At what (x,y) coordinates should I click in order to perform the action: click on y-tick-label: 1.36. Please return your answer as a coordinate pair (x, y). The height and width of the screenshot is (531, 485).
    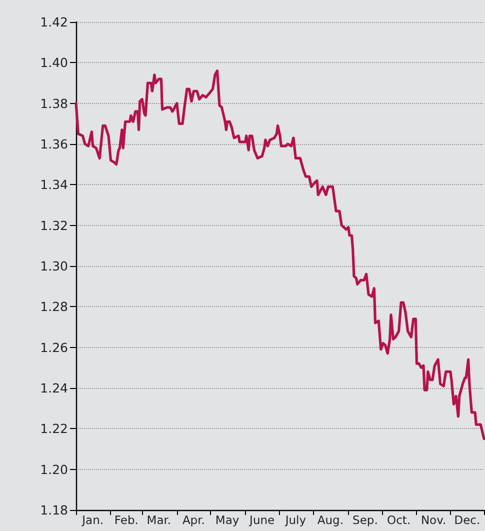
    Looking at the image, I should click on (54, 144).